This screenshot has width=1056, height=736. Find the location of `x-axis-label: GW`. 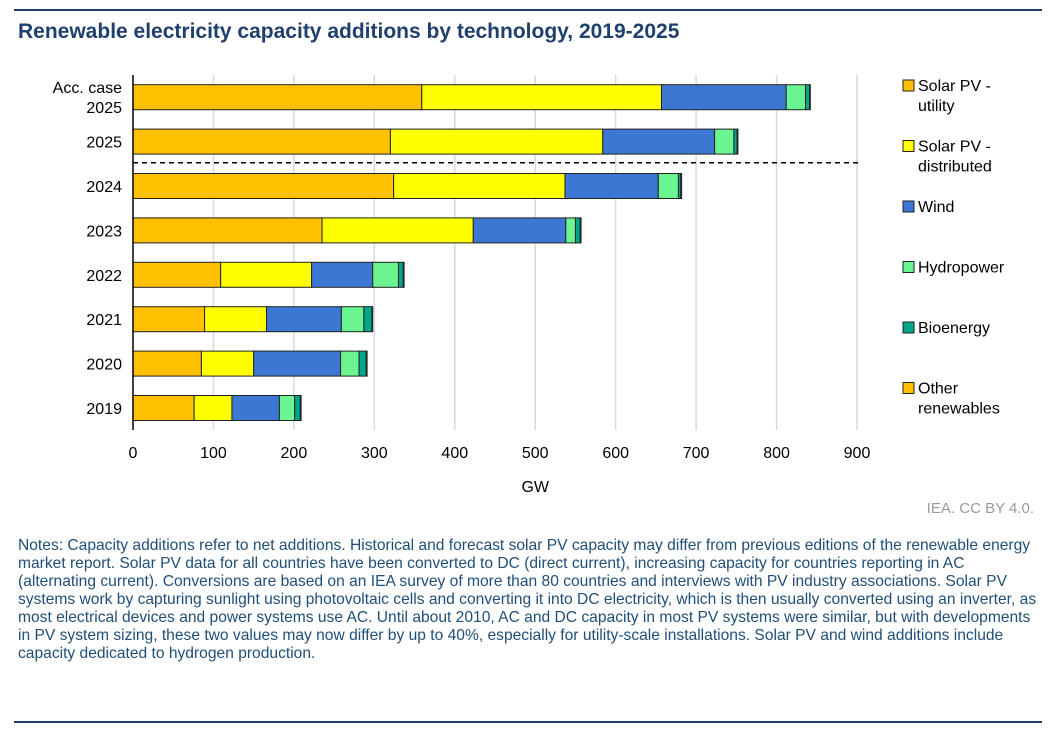

x-axis-label: GW is located at coordinates (535, 487).